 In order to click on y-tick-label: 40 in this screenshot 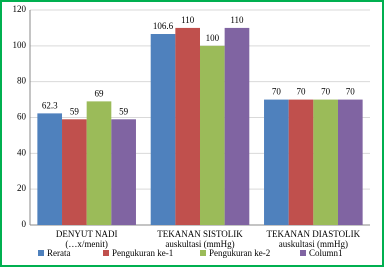, I will do `click(22, 152)`.